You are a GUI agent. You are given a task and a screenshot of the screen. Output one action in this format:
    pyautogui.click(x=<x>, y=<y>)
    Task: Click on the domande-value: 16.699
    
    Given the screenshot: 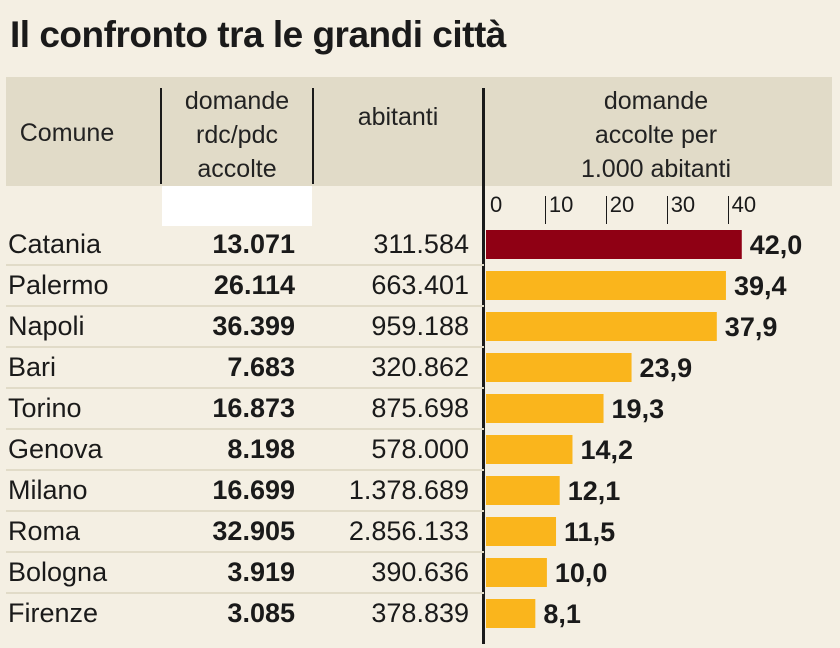 What is the action you would take?
    pyautogui.click(x=253, y=490)
    